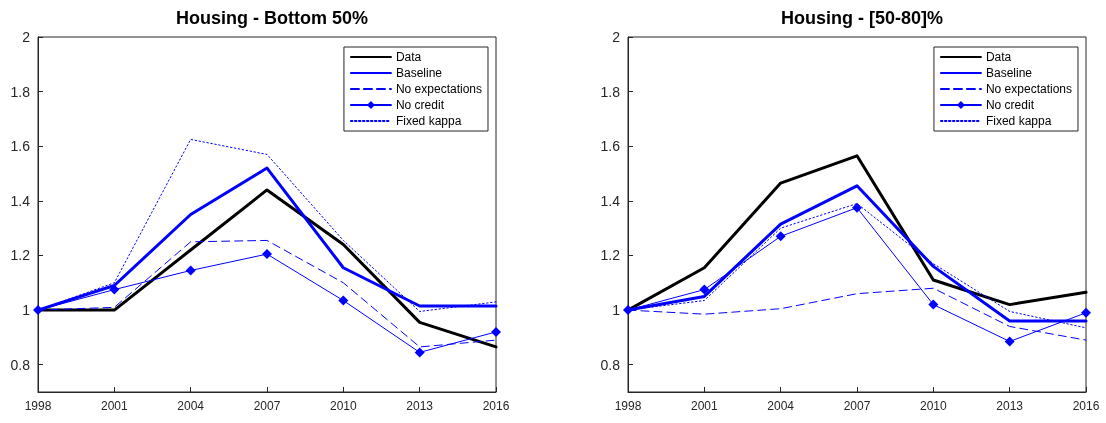 The height and width of the screenshot is (423, 1106). Describe the element at coordinates (862, 18) in the screenshot. I see `chart-title: Housing - [50-80]%` at that location.